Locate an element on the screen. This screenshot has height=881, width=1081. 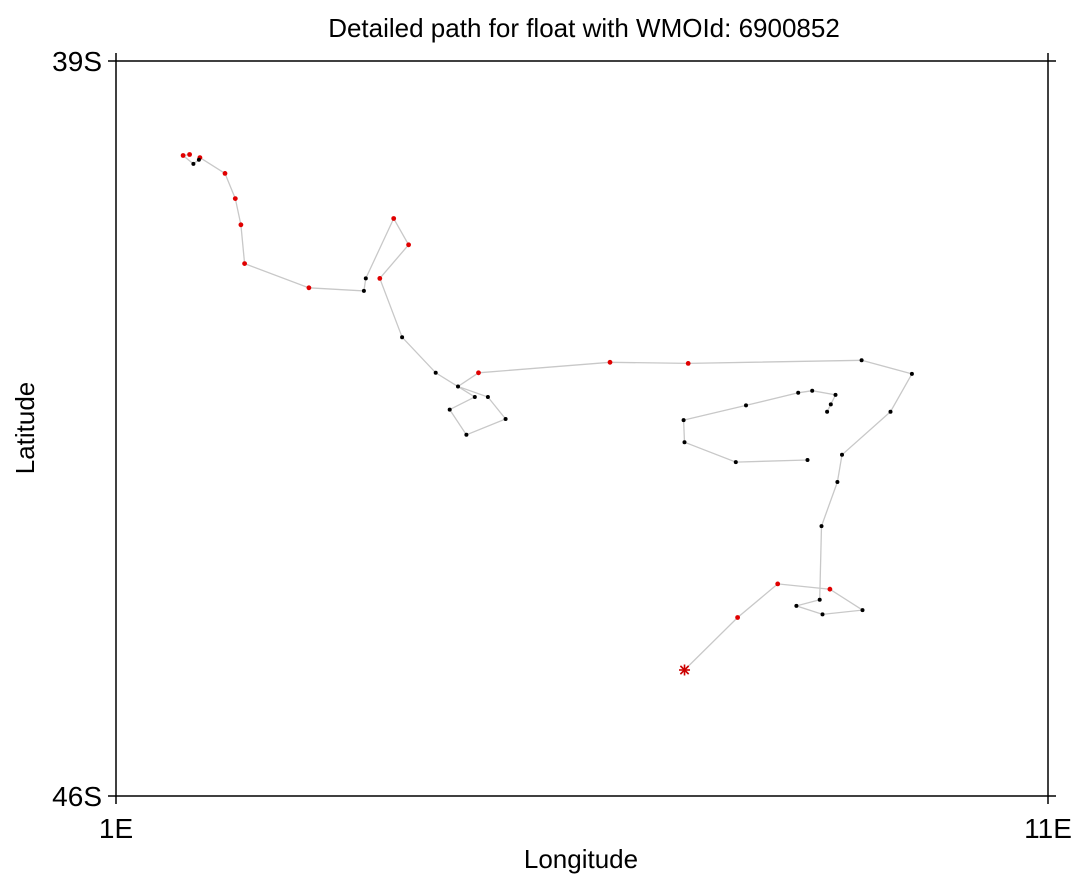
start-marker-d2 is located at coordinates (684, 670).